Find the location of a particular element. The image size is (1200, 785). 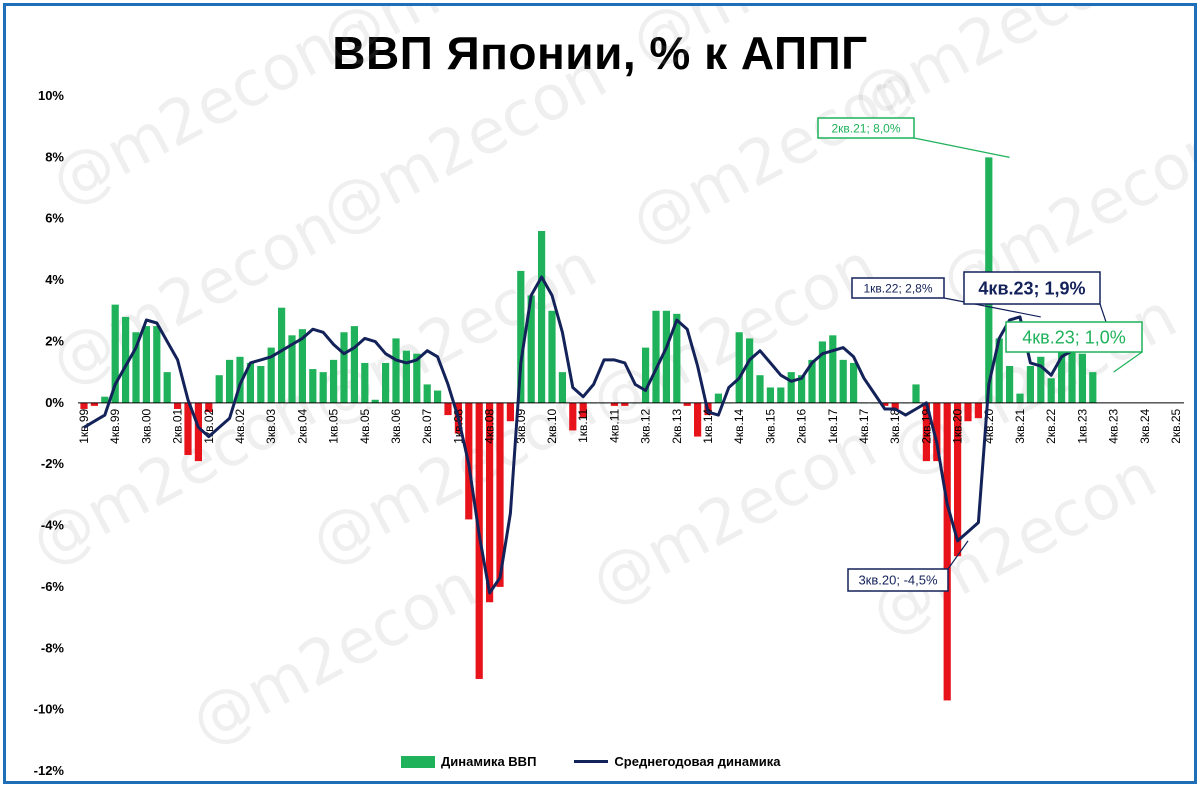

legend-line-swatch is located at coordinates (591, 761).